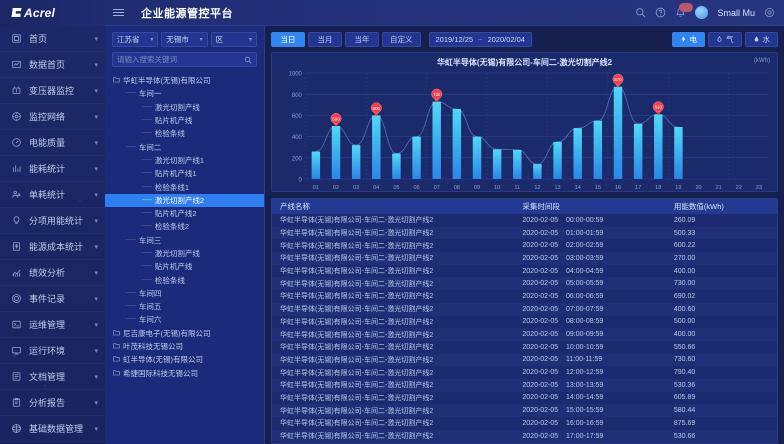 The width and height of the screenshot is (784, 444). What do you see at coordinates (188, 333) in the screenshot?
I see `tree-node: 尼吉康电子(无锡)有限公司` at bounding box center [188, 333].